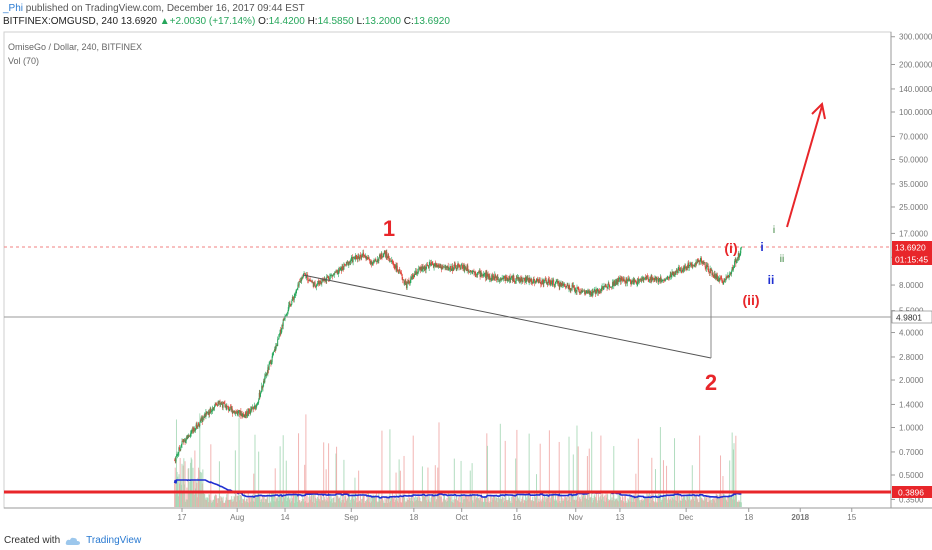  What do you see at coordinates (517, 515) in the screenshot?
I see `time-axis: 17 Aug 14 Sep 18 Oct 16 Nov 13 Dec 18 2018 15` at bounding box center [517, 515].